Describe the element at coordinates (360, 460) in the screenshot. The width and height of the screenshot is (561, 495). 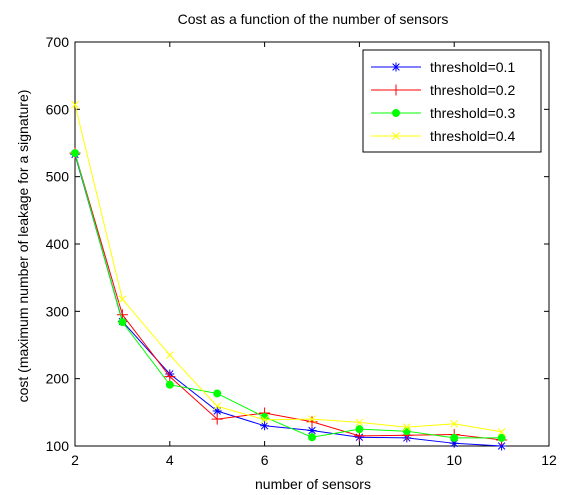
I see `x-tick-label: 8` at that location.